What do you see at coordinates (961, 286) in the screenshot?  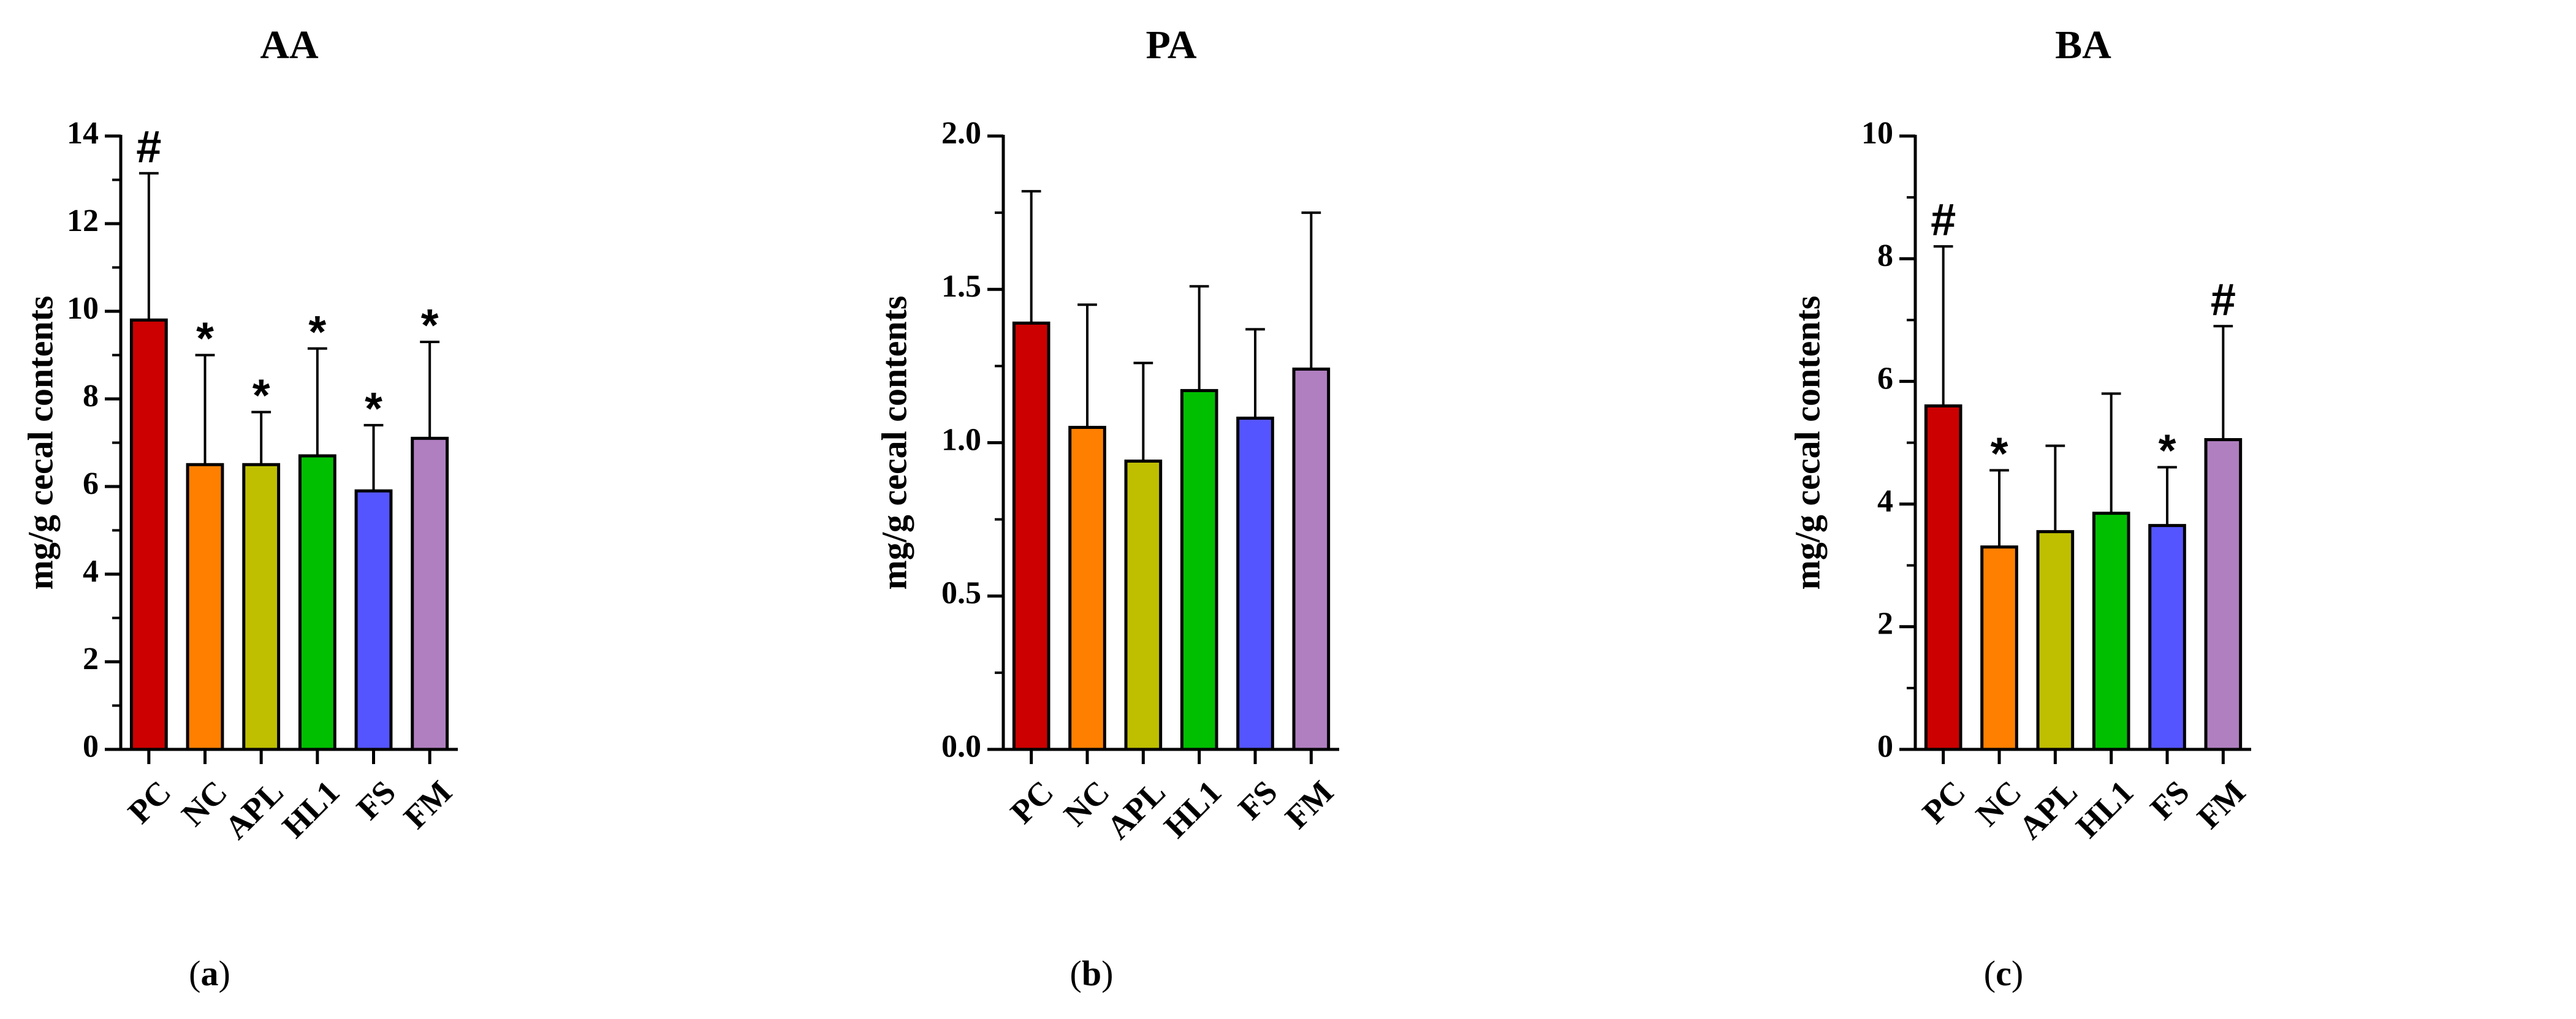 I see `y-tick-label: 1.5` at bounding box center [961, 286].